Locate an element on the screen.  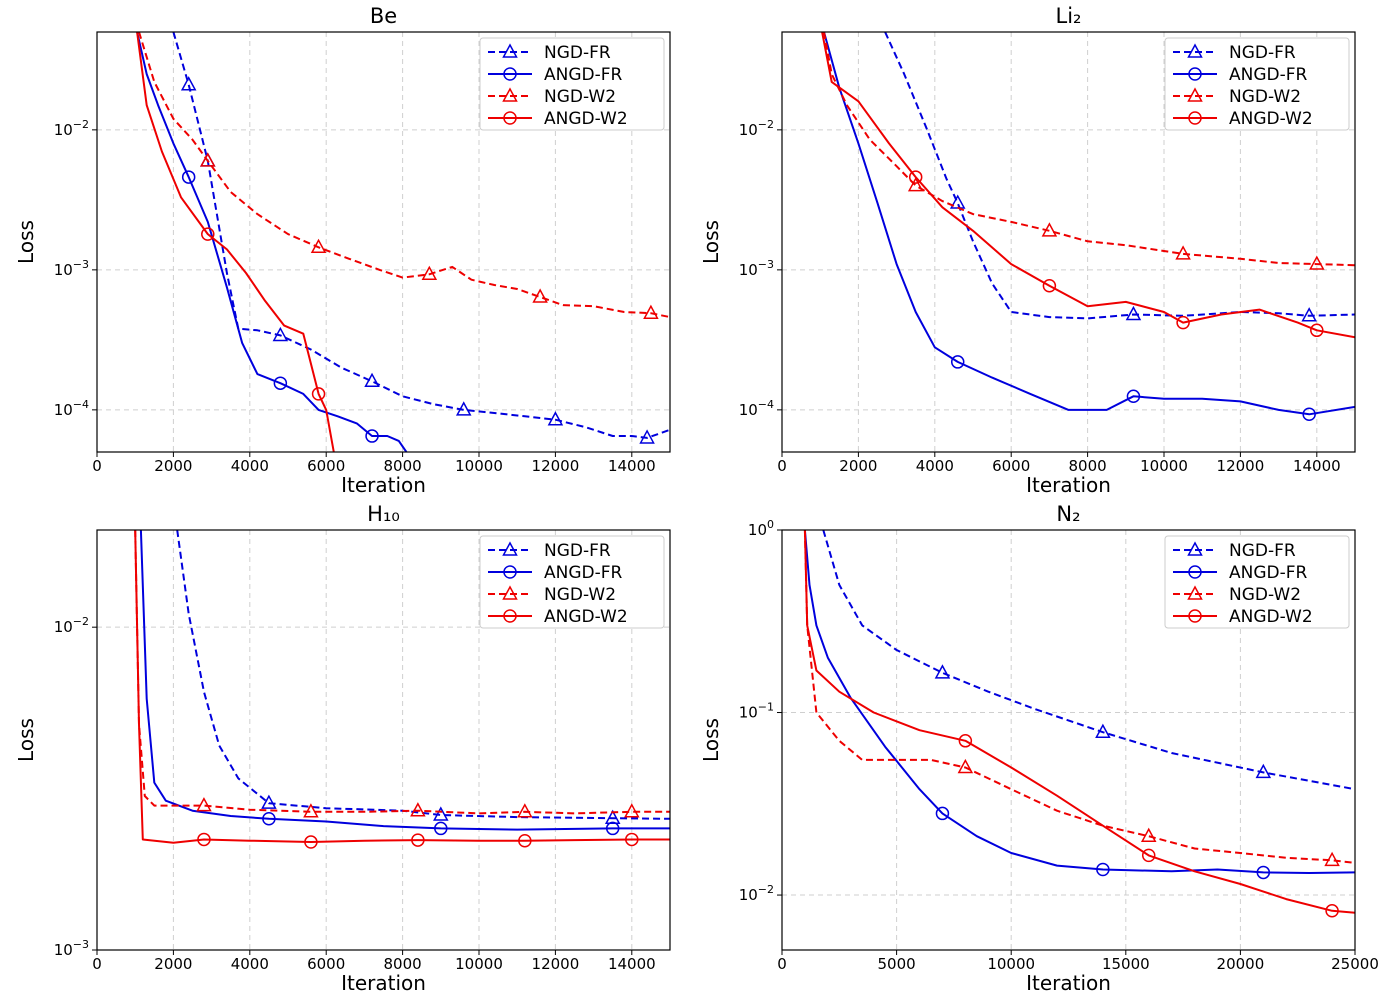
chart-title: Li₂ is located at coordinates (1069, 16).